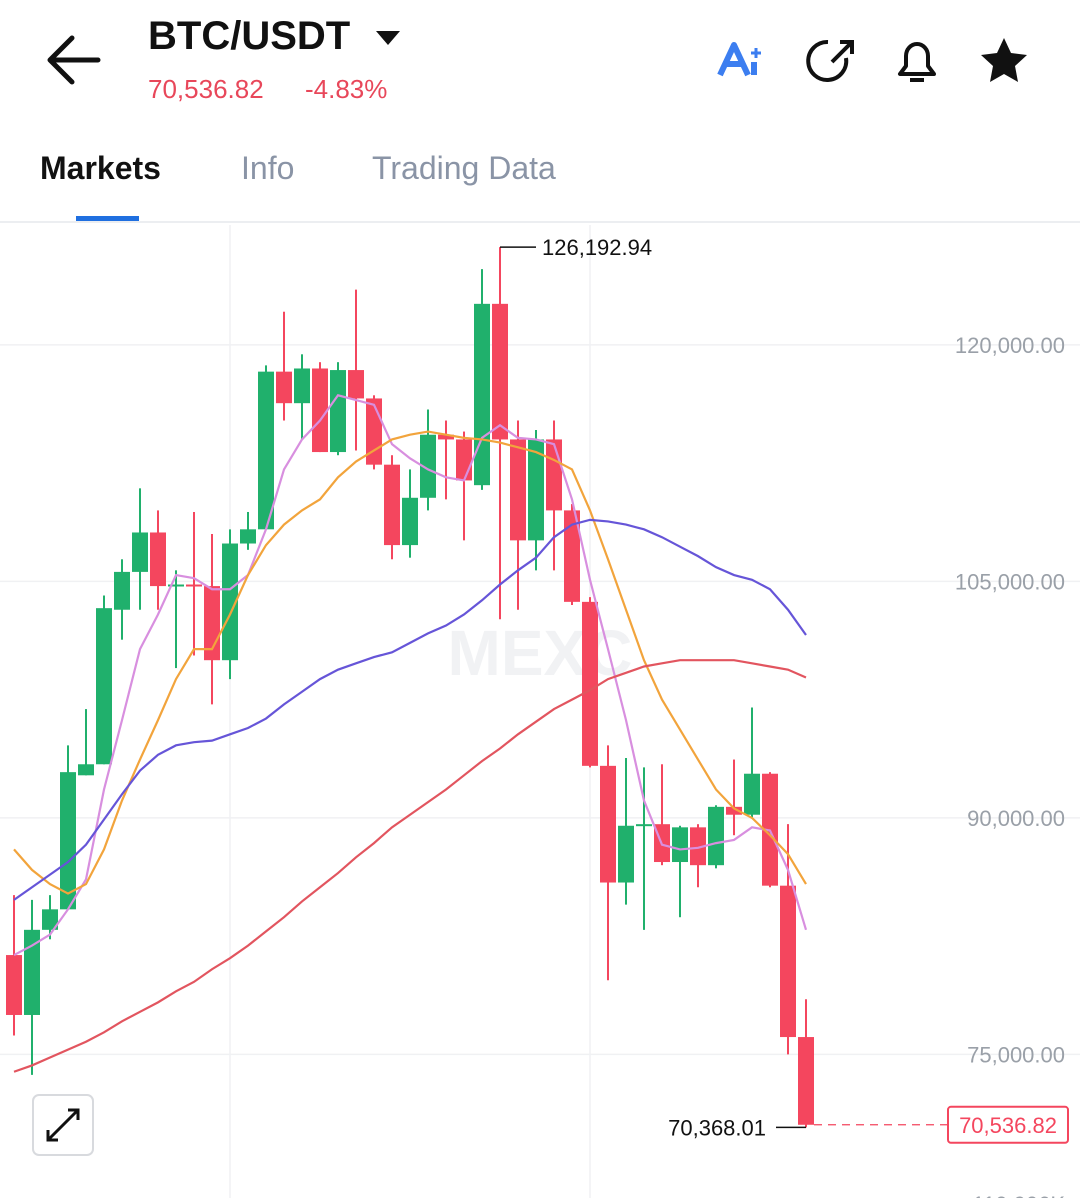  I want to click on tab-underline, so click(107, 218).